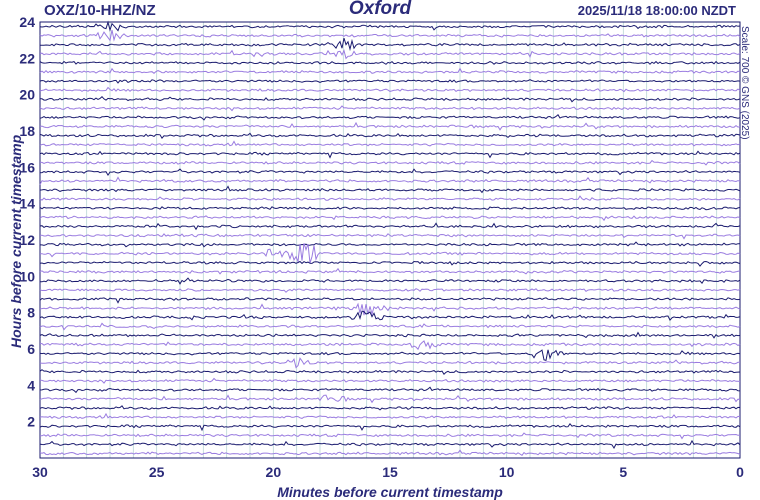  What do you see at coordinates (100, 10) in the screenshot?
I see `station-code: OXZ/10-HHZ/NZ` at bounding box center [100, 10].